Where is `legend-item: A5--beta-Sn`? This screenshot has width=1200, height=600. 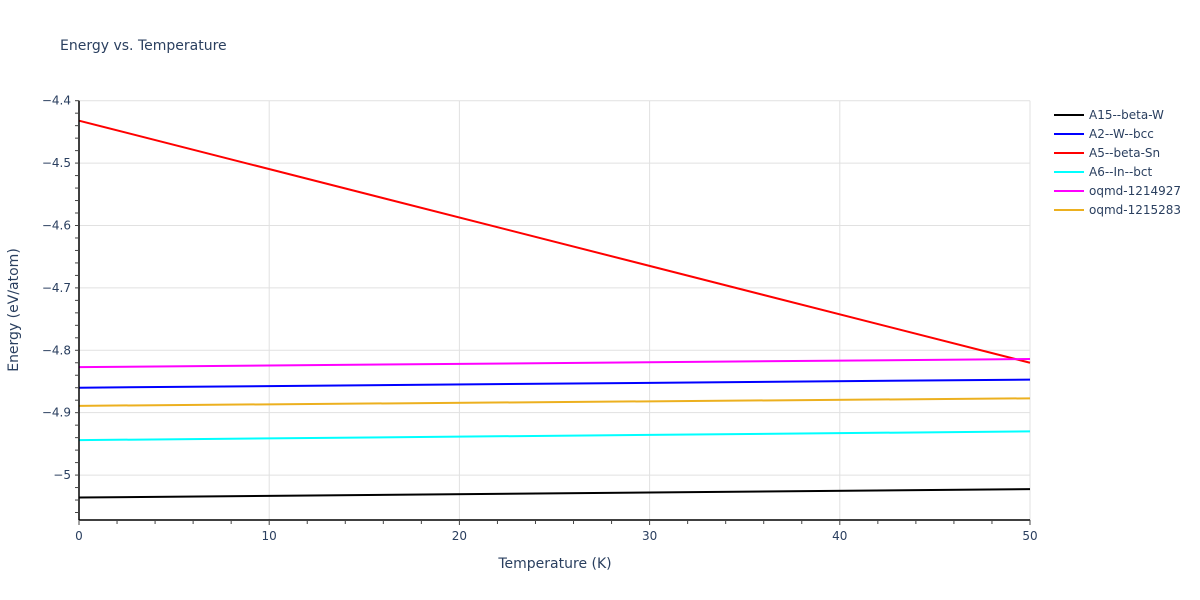
legend-item: A5--beta-Sn is located at coordinates (1107, 153).